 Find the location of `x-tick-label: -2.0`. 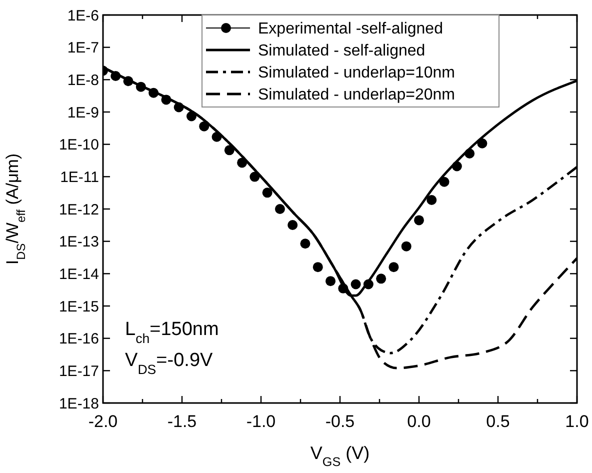

x-tick-label: -2.0 is located at coordinates (103, 421).